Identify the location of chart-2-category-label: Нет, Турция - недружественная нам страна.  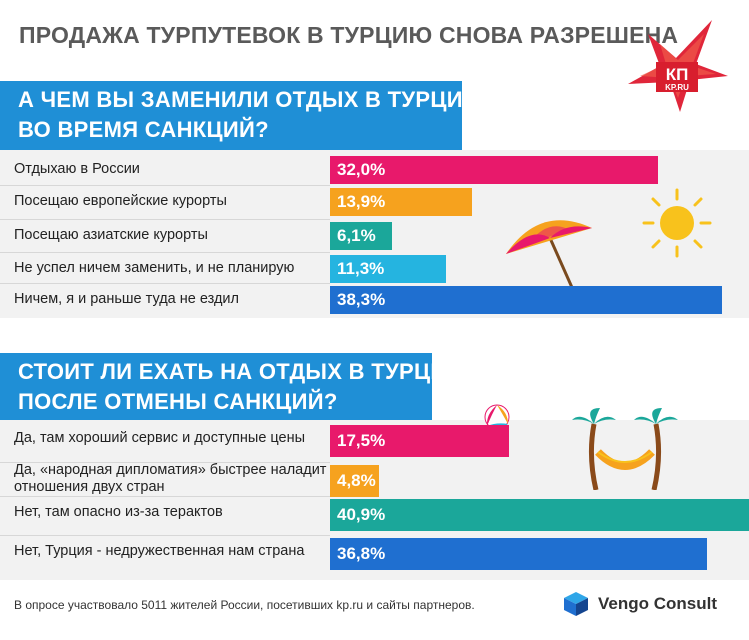
(159, 551).